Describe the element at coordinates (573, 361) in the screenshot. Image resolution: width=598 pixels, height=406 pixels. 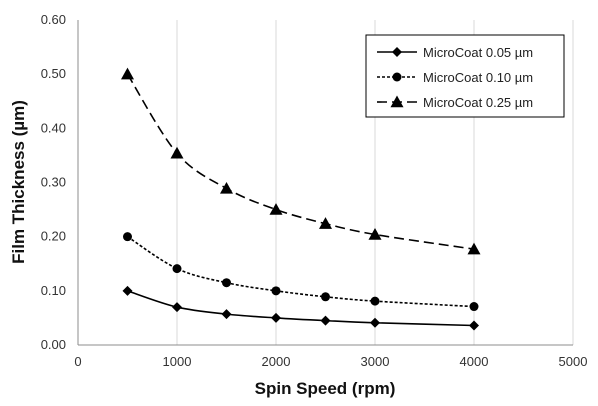
I see `x-tick-label: 5000` at that location.